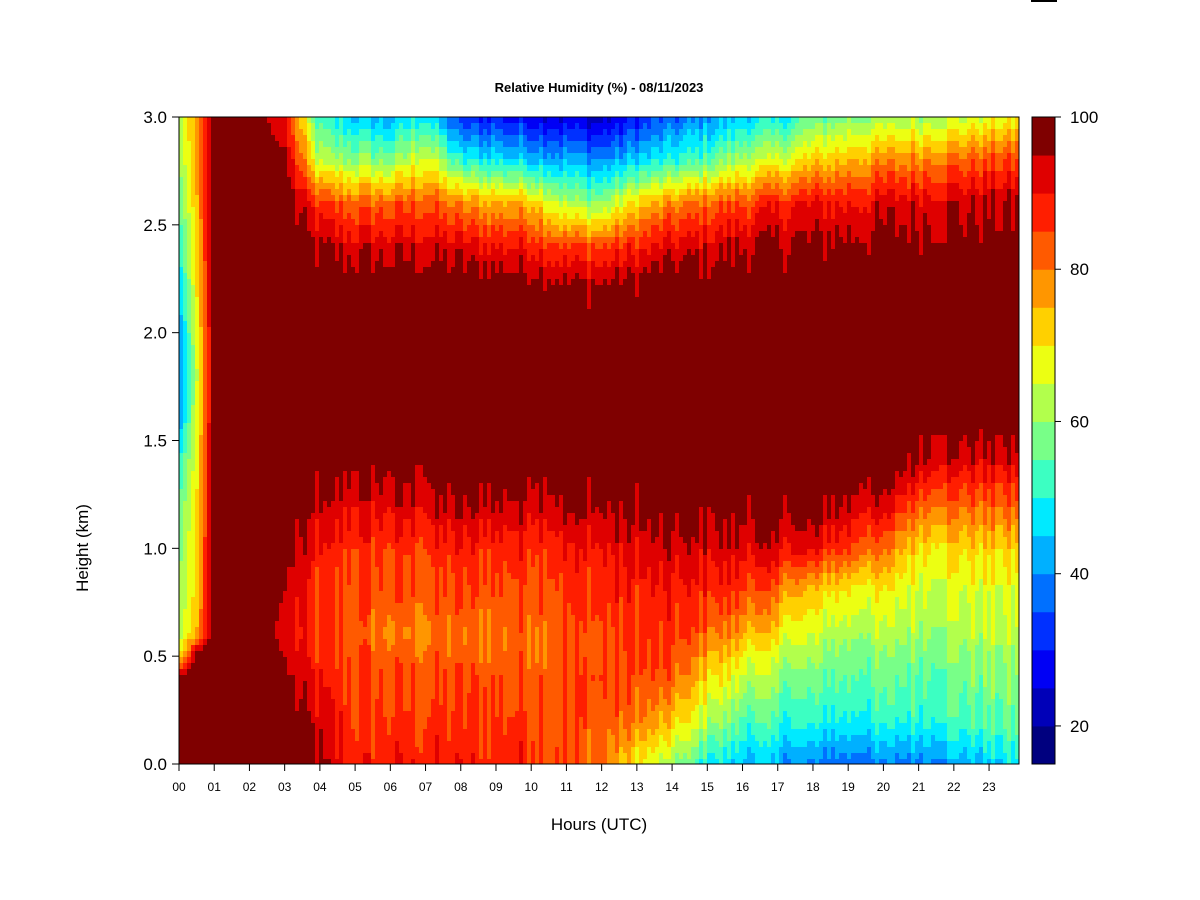 The image size is (1200, 900). Describe the element at coordinates (1043, 555) in the screenshot. I see `colorbar-swatch` at that location.